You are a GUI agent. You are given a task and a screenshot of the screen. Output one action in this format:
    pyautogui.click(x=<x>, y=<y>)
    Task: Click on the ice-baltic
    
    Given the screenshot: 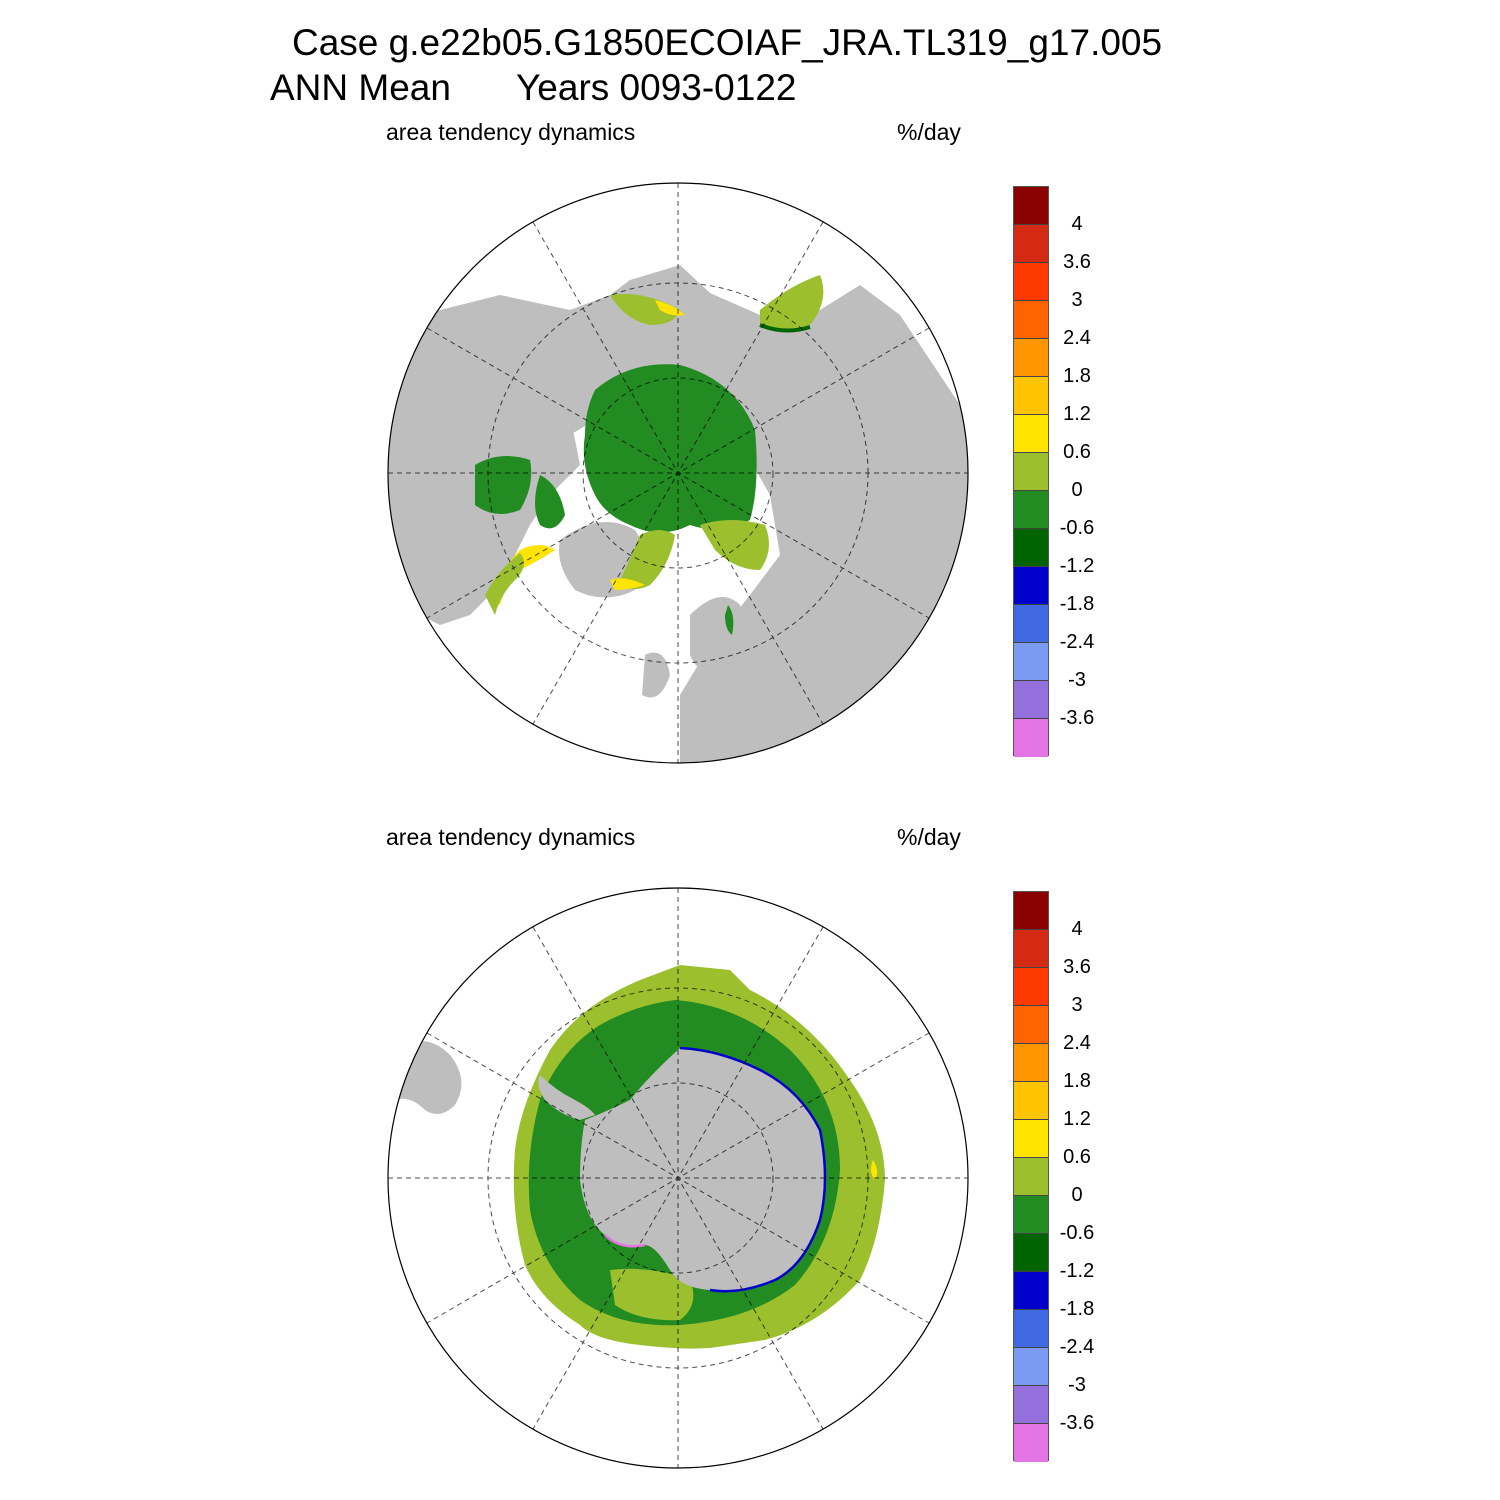 What is the action you would take?
    pyautogui.click(x=729, y=620)
    